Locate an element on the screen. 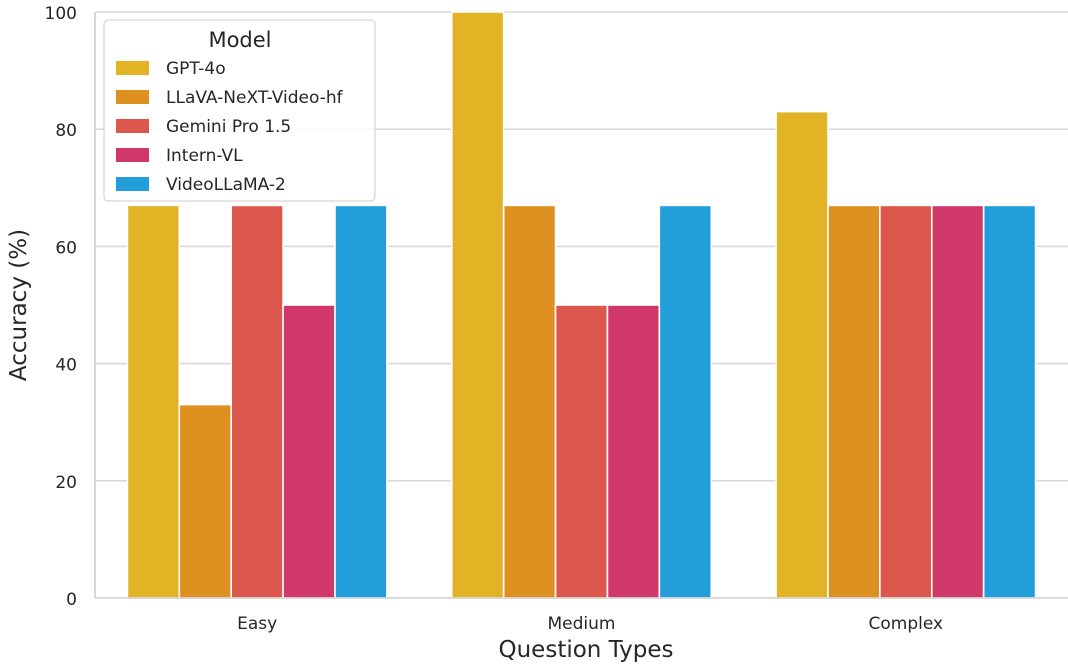 The height and width of the screenshot is (668, 1068). legend-label: Gemini Pro 1.5 is located at coordinates (228, 127).